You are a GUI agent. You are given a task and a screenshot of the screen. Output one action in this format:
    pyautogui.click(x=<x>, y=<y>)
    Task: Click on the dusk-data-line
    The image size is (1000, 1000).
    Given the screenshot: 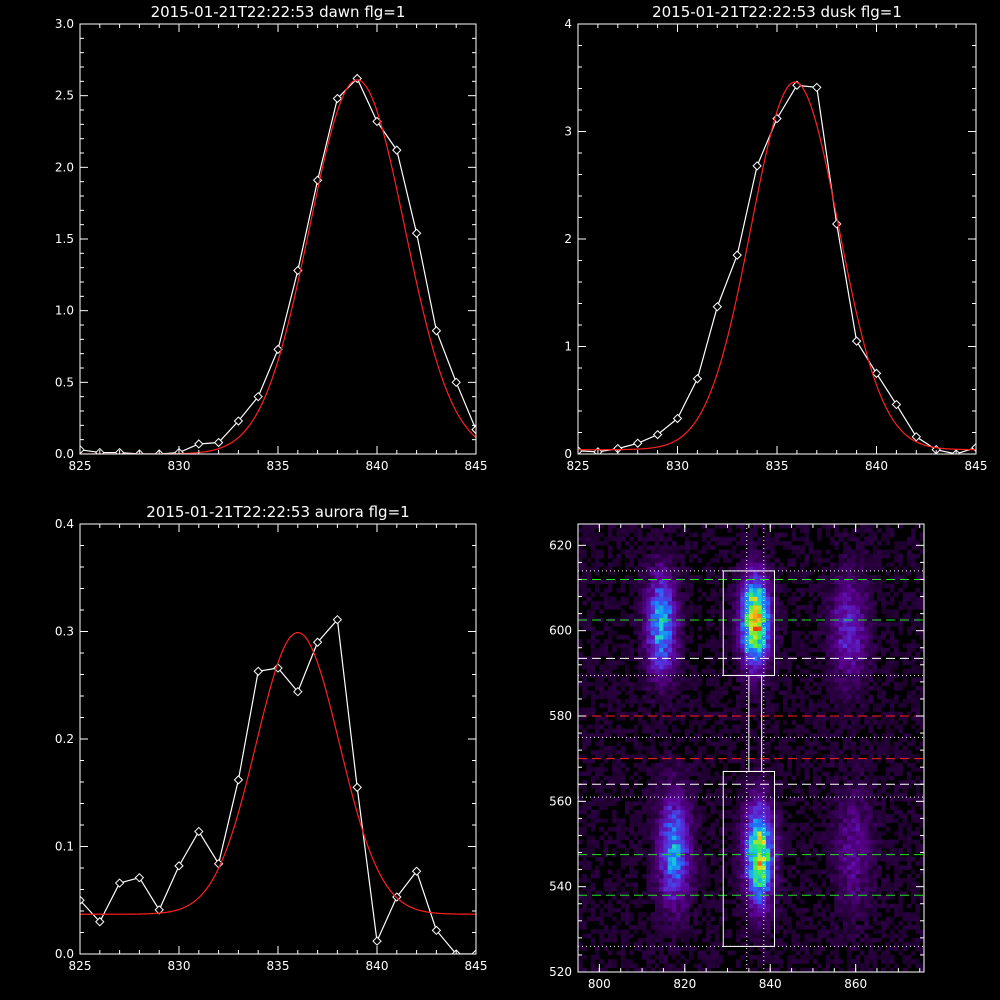 What is the action you would take?
    pyautogui.click(x=777, y=269)
    